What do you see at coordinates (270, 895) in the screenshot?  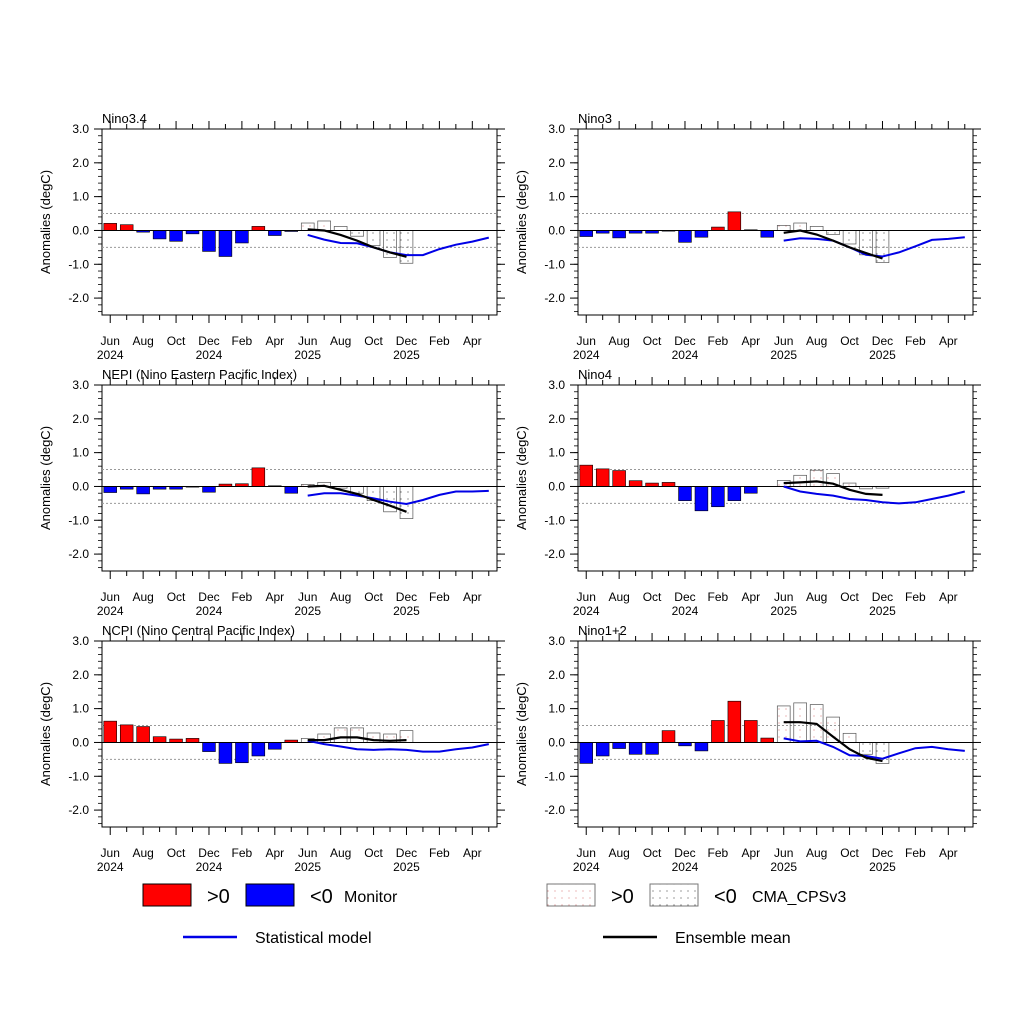 I see `legend-monitor-neg-swatch` at bounding box center [270, 895].